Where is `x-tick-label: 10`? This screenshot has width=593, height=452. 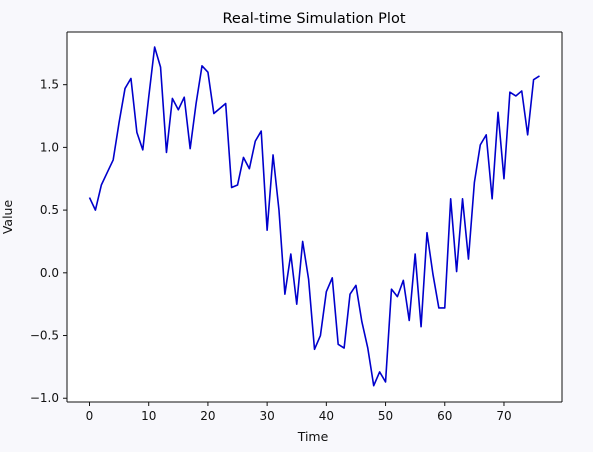 x-tick-label: 10 is located at coordinates (148, 416).